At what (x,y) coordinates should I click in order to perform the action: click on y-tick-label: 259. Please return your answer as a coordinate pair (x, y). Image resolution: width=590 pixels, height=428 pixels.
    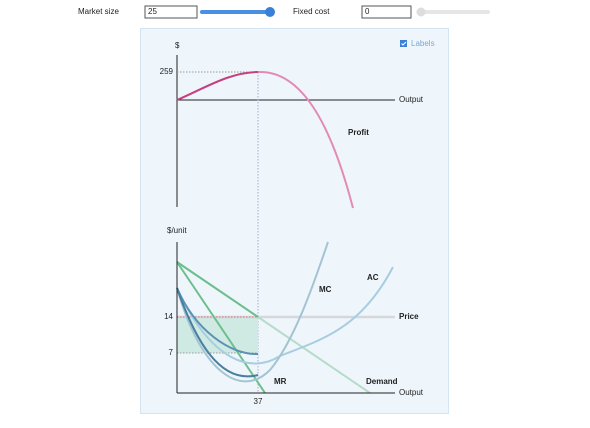
    Looking at the image, I should click on (167, 71).